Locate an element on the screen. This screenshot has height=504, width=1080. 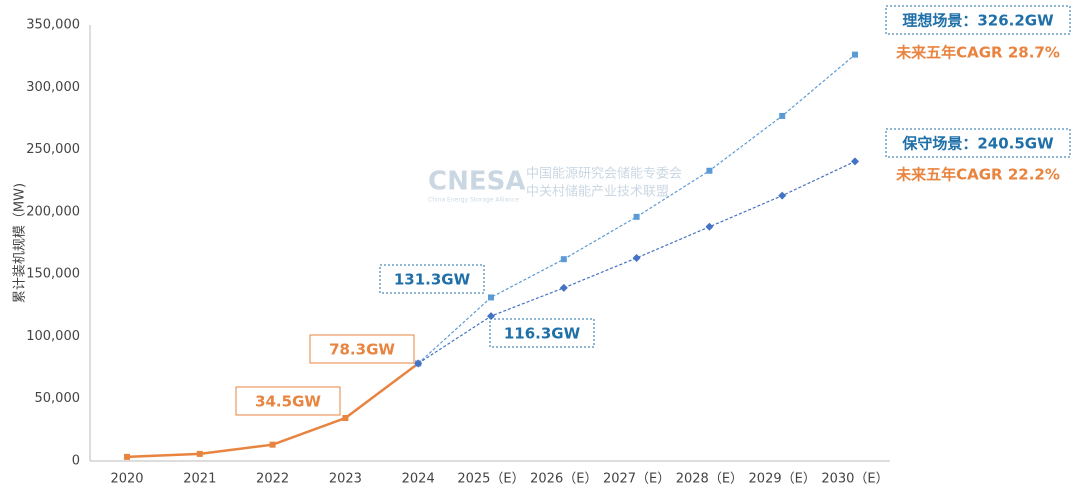
y-tick-label: 350,000 is located at coordinates (53, 25).